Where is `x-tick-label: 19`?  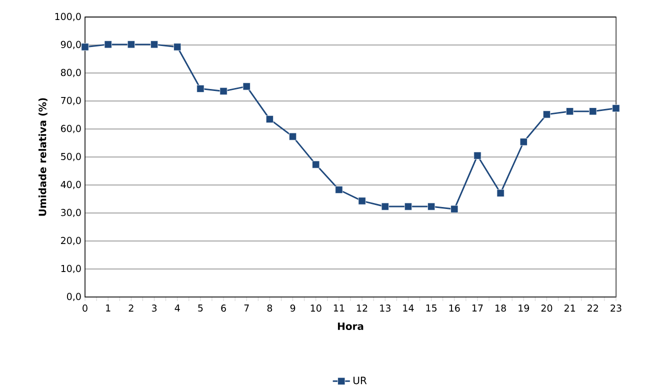
x-tick-label: 19 is located at coordinates (524, 308).